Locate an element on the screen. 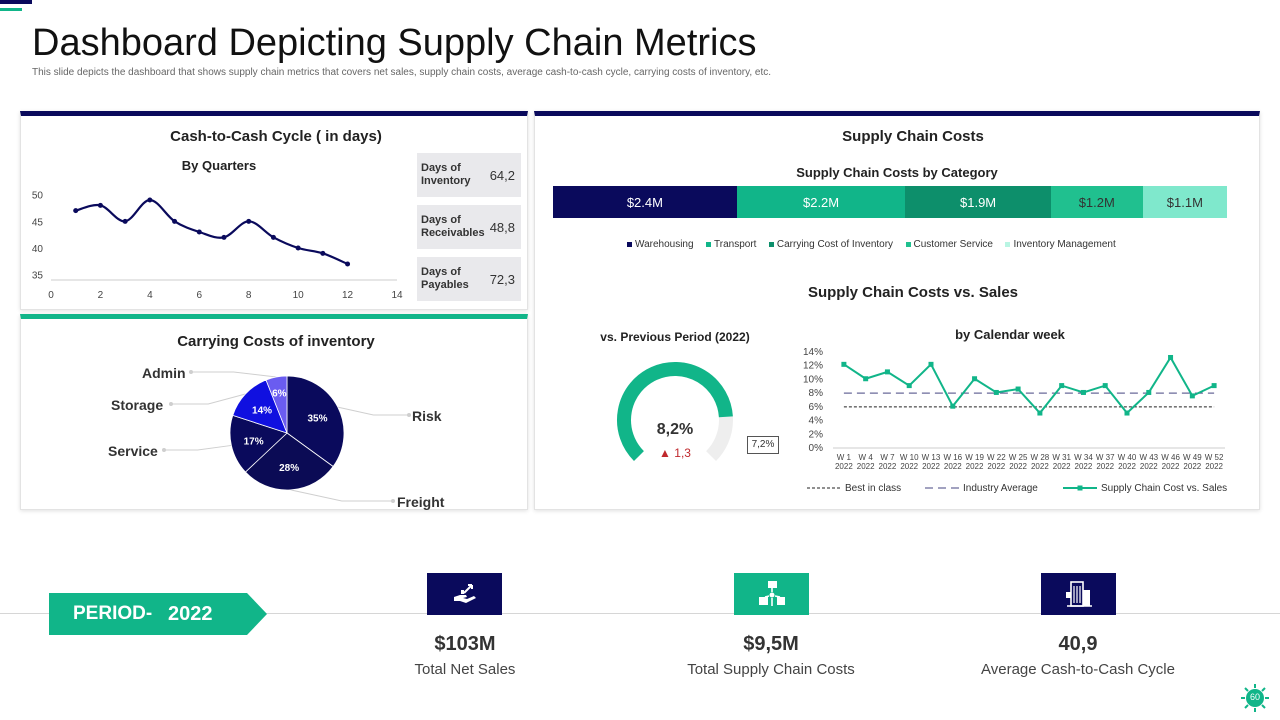 The width and height of the screenshot is (1280, 720). carrying-costs-pie-chart: 35% 28% 17% 14%6% is located at coordinates (286, 436).